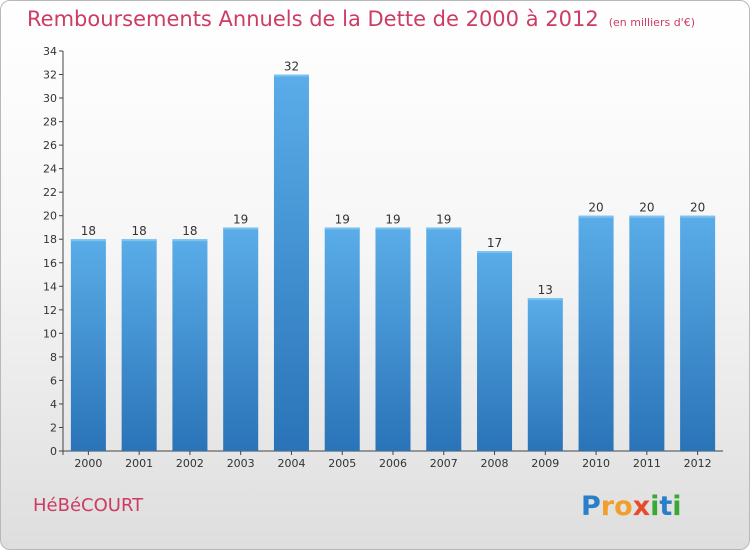  Describe the element at coordinates (444, 339) in the screenshot. I see `bar-2007` at that location.